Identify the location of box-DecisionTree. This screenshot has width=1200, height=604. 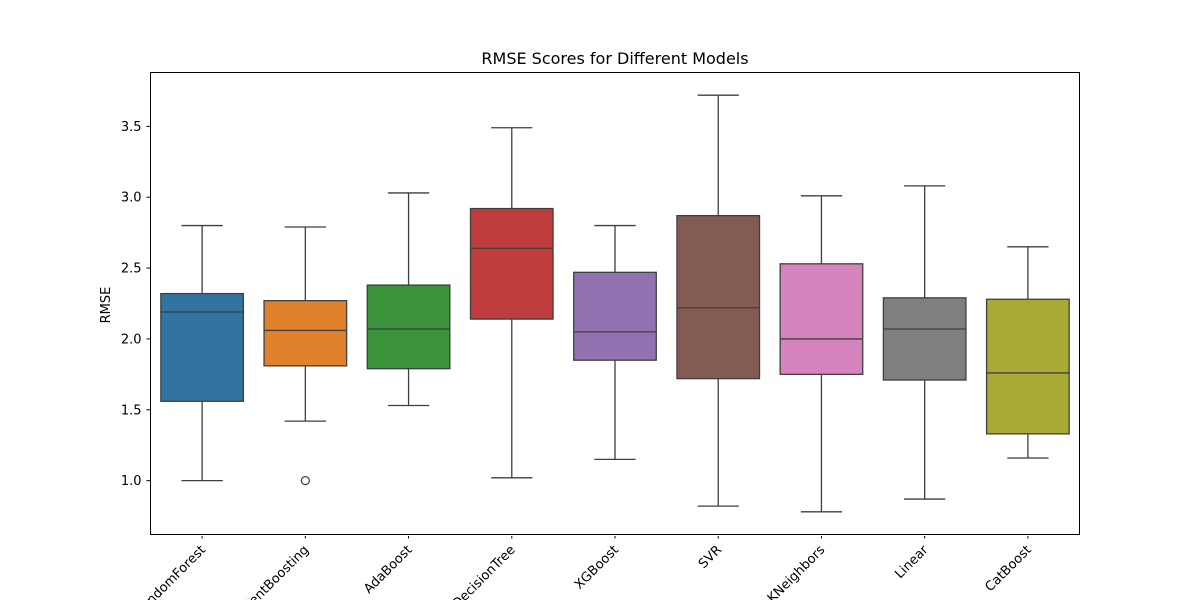
(511, 303).